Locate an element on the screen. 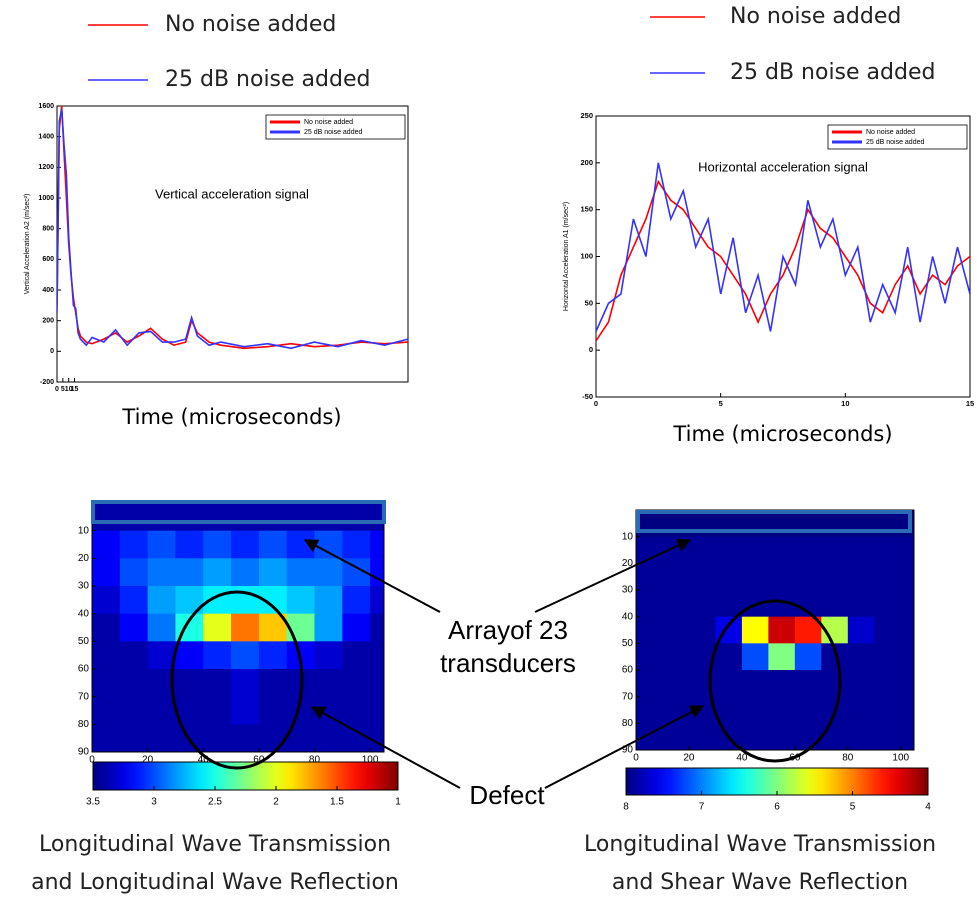 The height and width of the screenshot is (901, 977). plot-title: Horizontal acceleration signal is located at coordinates (783, 166).